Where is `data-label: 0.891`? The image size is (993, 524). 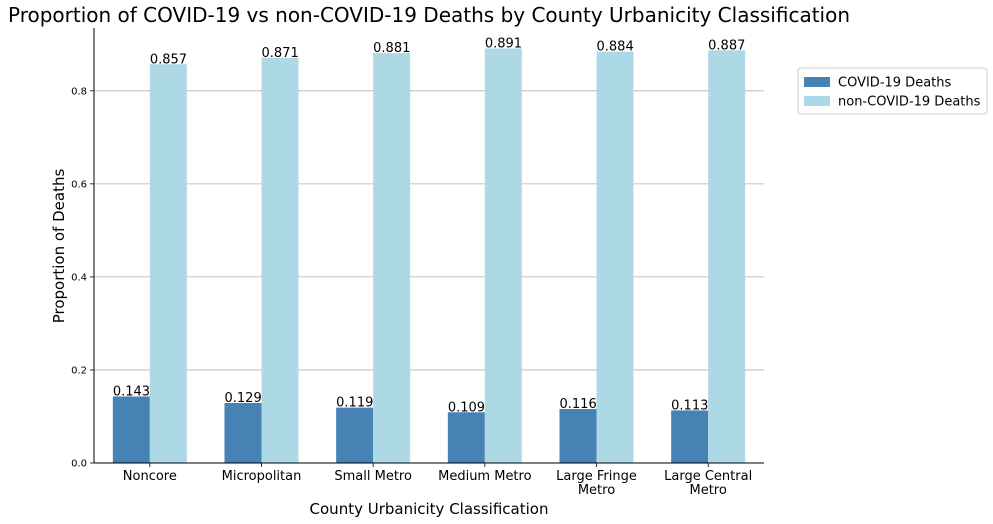 data-label: 0.891 is located at coordinates (503, 43).